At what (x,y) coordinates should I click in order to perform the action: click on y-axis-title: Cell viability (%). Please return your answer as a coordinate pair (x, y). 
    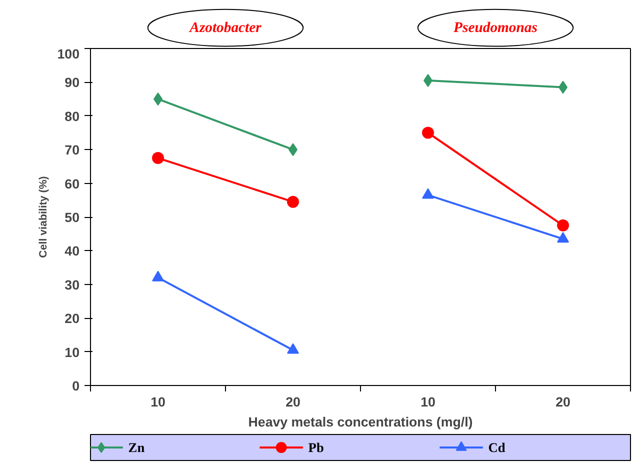
    Looking at the image, I should click on (43, 217).